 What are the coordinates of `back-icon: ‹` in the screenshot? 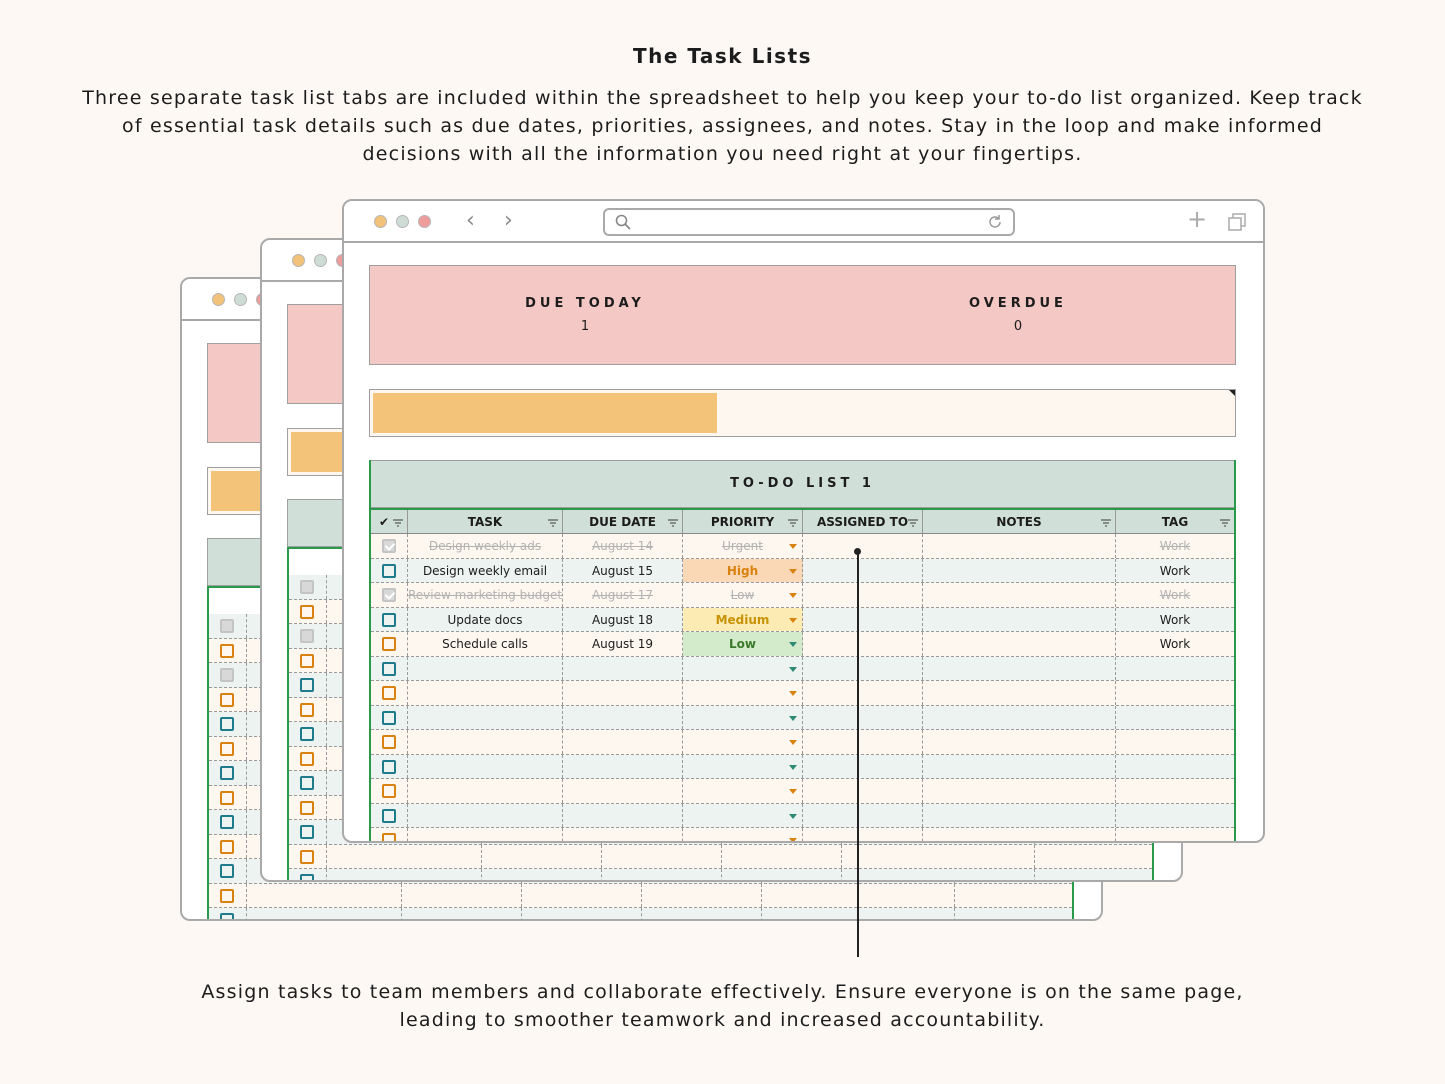 It's located at (470, 220).